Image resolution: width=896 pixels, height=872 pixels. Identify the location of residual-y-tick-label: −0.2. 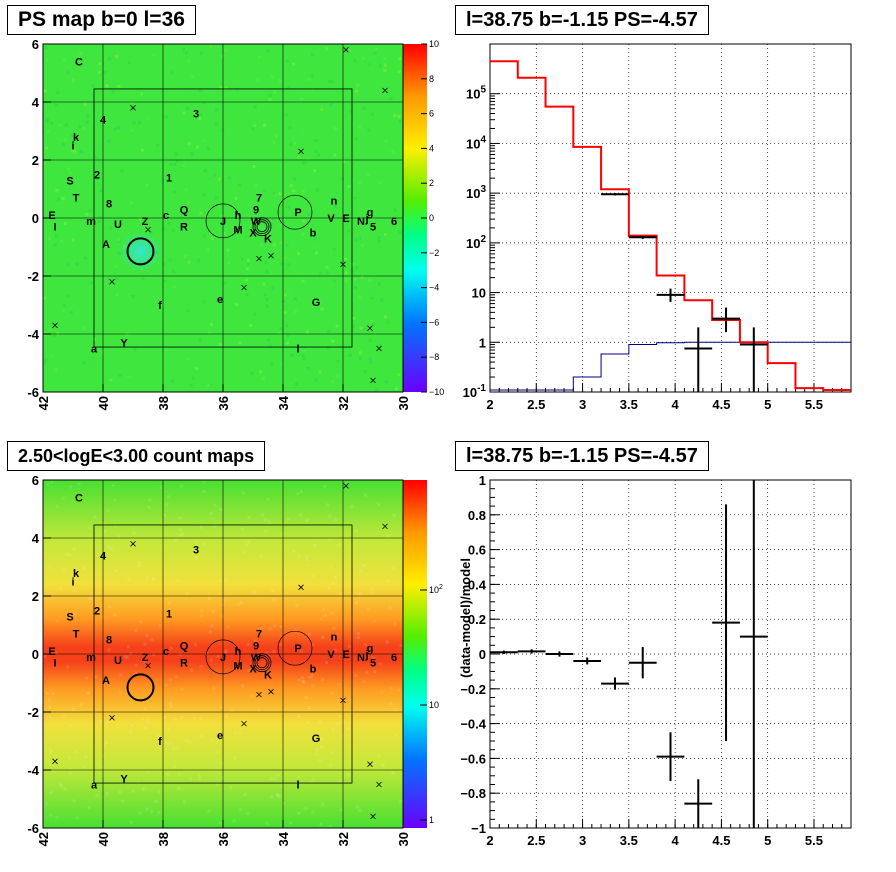
(473, 689).